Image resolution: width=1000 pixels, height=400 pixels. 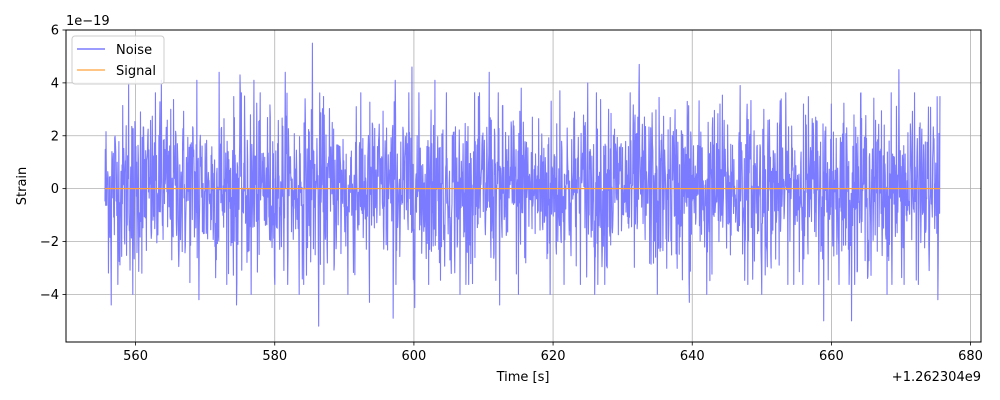 I want to click on x-tick-label: 600, so click(x=413, y=356).